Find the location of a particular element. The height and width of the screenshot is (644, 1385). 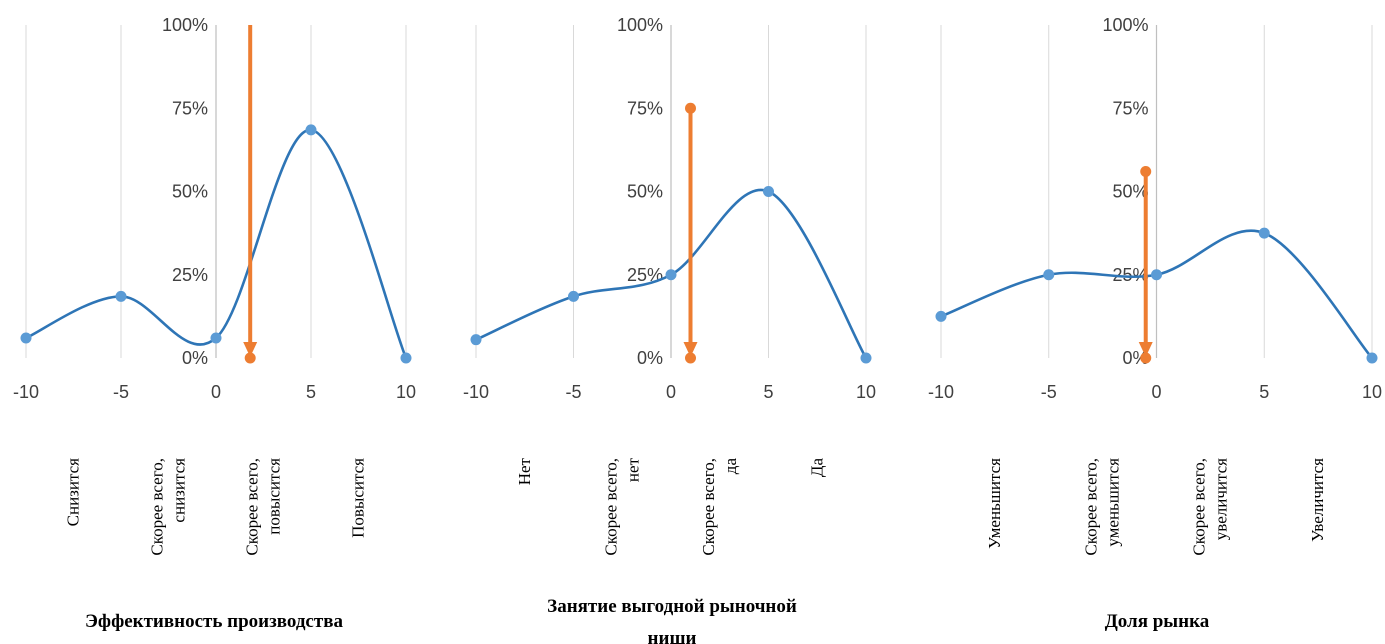

chart-title: ниши is located at coordinates (672, 636).